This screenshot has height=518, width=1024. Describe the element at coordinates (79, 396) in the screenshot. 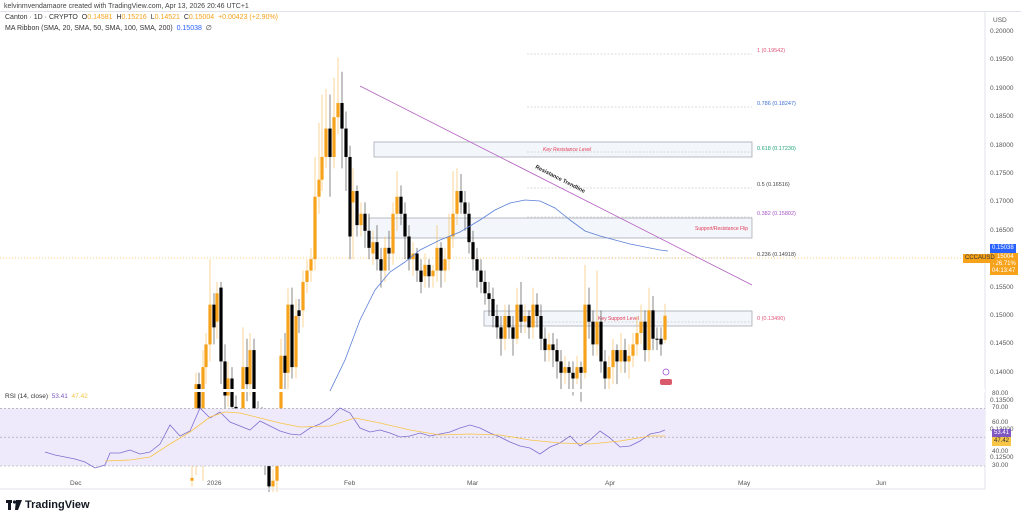

I see `rsi-ma-value: 47.42` at that location.